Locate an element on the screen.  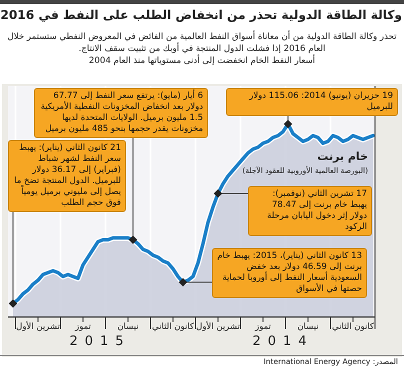
note-box: 19 حزيران (يونيو) 2014: 115.06 دولار للبرميل is located at coordinates (312, 102).